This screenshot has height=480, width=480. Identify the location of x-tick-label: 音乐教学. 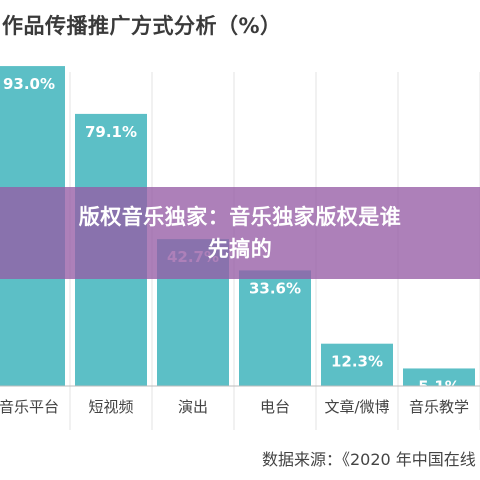
(439, 407).